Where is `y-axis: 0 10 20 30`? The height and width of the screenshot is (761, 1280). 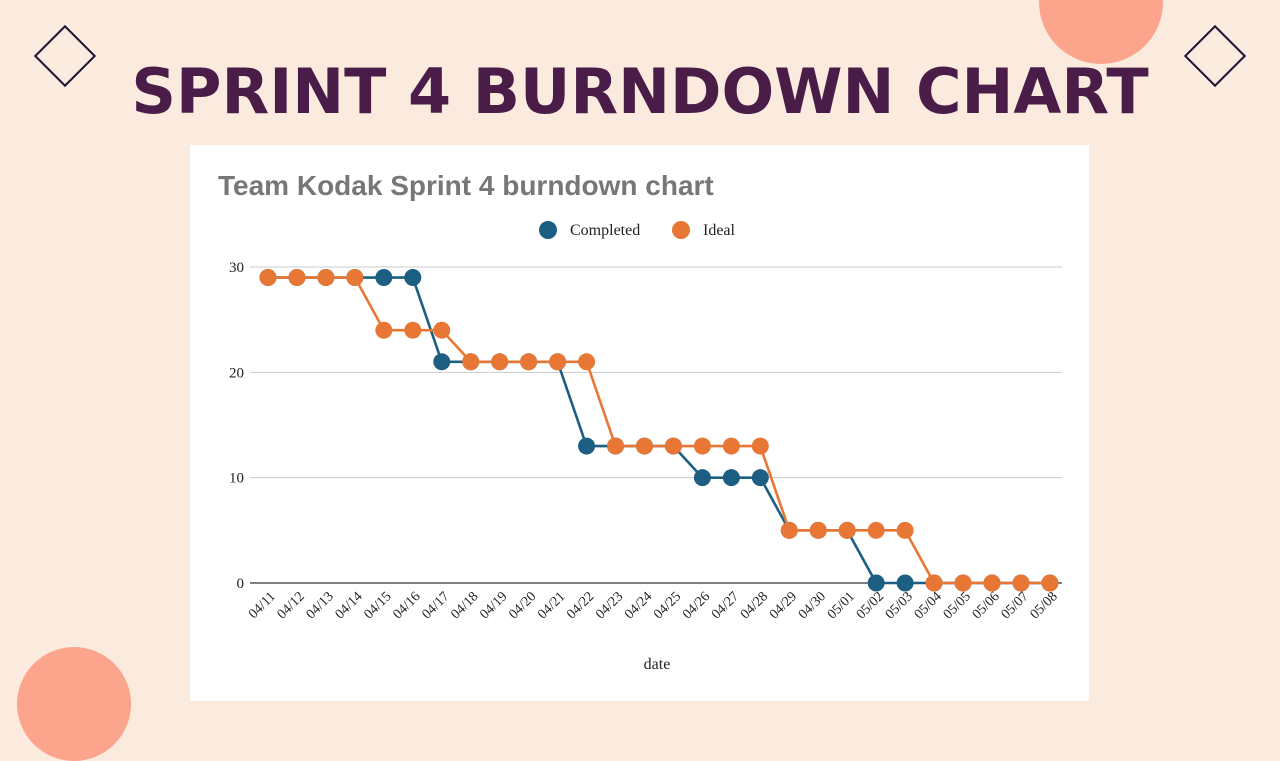 y-axis: 0 10 20 30 is located at coordinates (236, 426).